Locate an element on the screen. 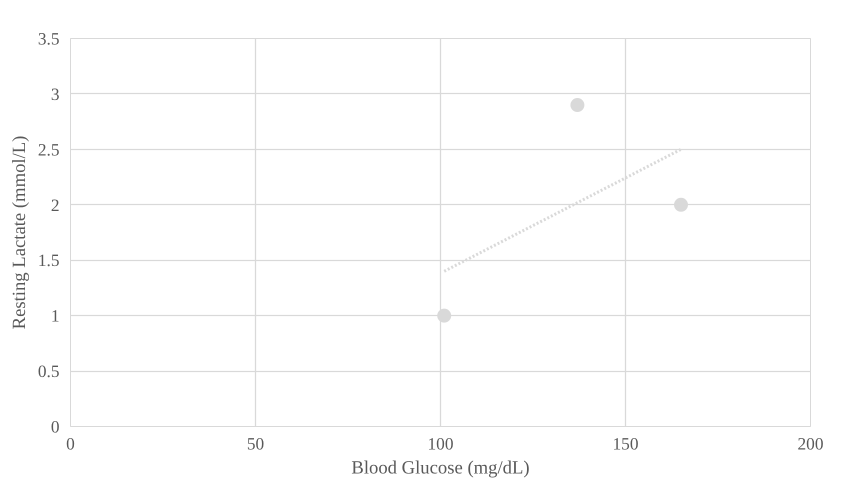 This screenshot has width=850, height=491. x-tick-label: 0 is located at coordinates (70, 444).